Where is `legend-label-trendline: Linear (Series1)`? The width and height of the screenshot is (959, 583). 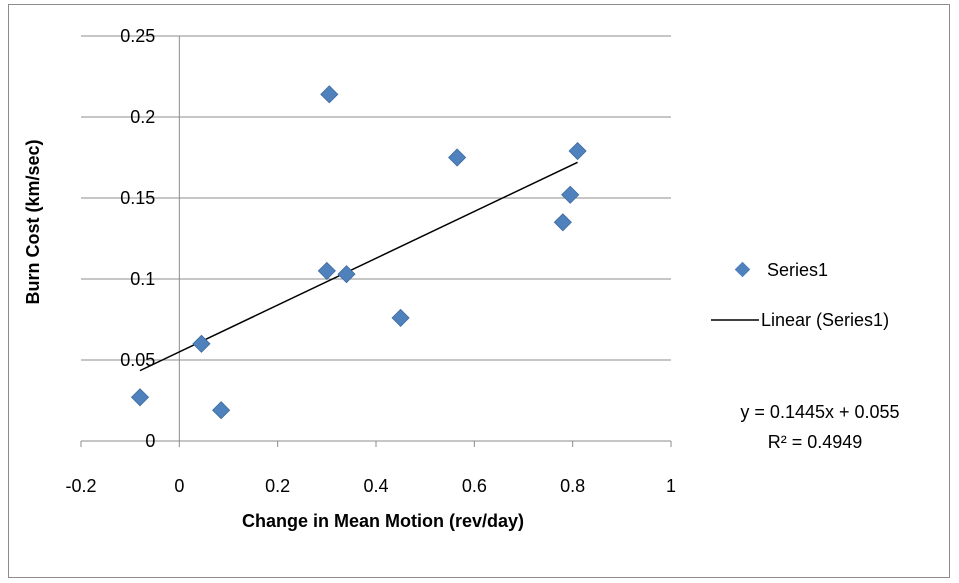 legend-label-trendline: Linear (Series1) is located at coordinates (825, 320).